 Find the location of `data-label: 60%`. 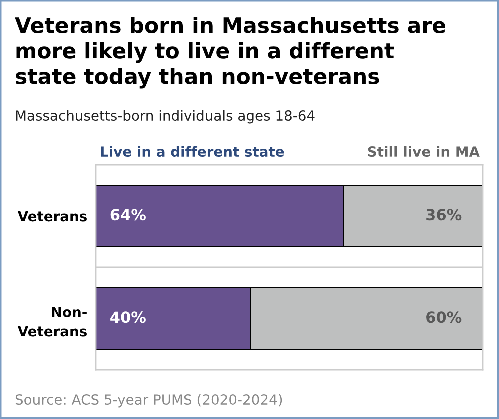

data-label: 60% is located at coordinates (444, 318).